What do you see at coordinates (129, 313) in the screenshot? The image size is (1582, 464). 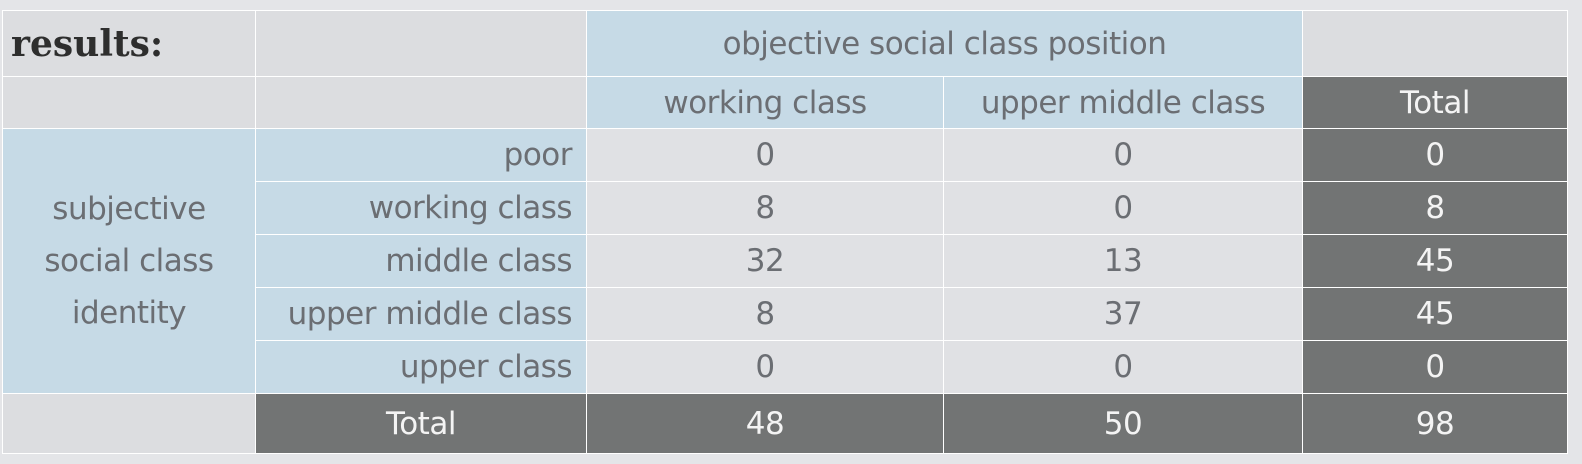 I see `row-group-header-line: identity` at bounding box center [129, 313].